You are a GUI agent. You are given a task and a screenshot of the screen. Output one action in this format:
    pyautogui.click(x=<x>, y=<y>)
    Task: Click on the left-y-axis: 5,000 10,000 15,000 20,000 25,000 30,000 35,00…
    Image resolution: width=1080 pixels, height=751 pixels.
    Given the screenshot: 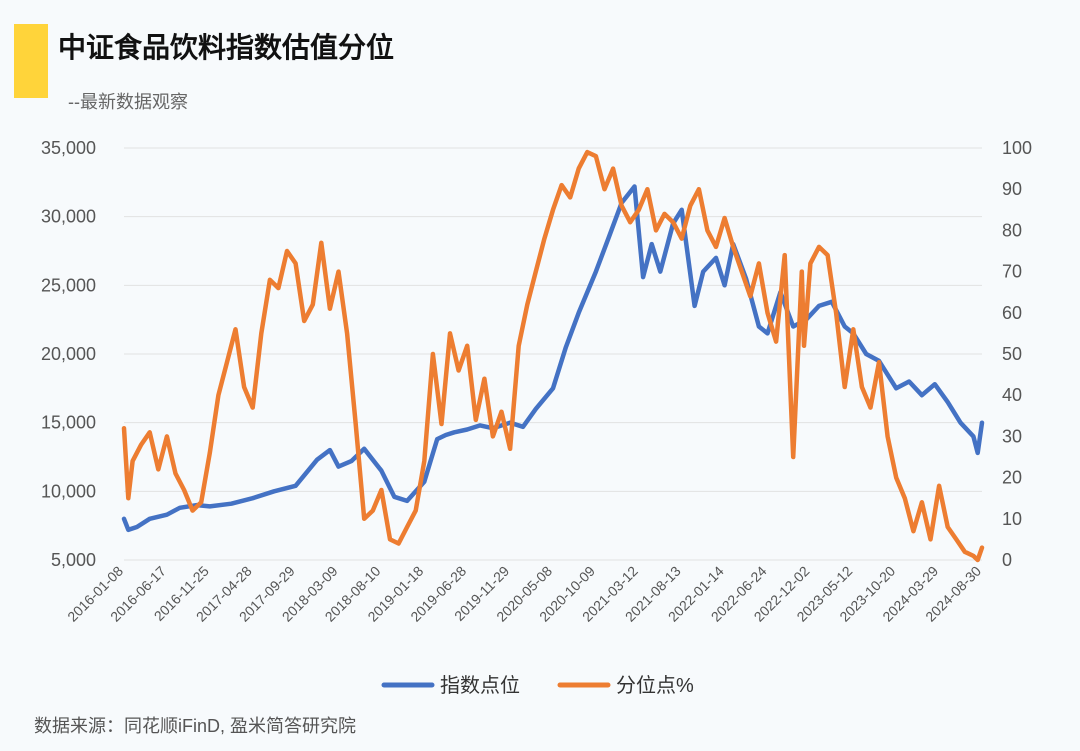 What is the action you would take?
    pyautogui.click(x=68, y=354)
    